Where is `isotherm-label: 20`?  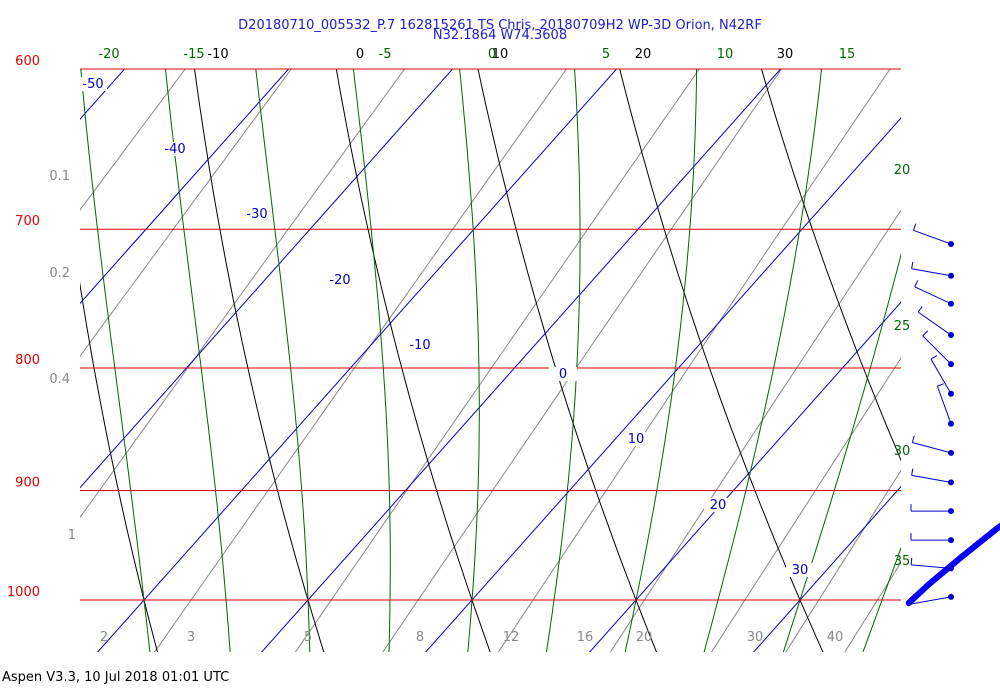
isotherm-label: 20 is located at coordinates (718, 505).